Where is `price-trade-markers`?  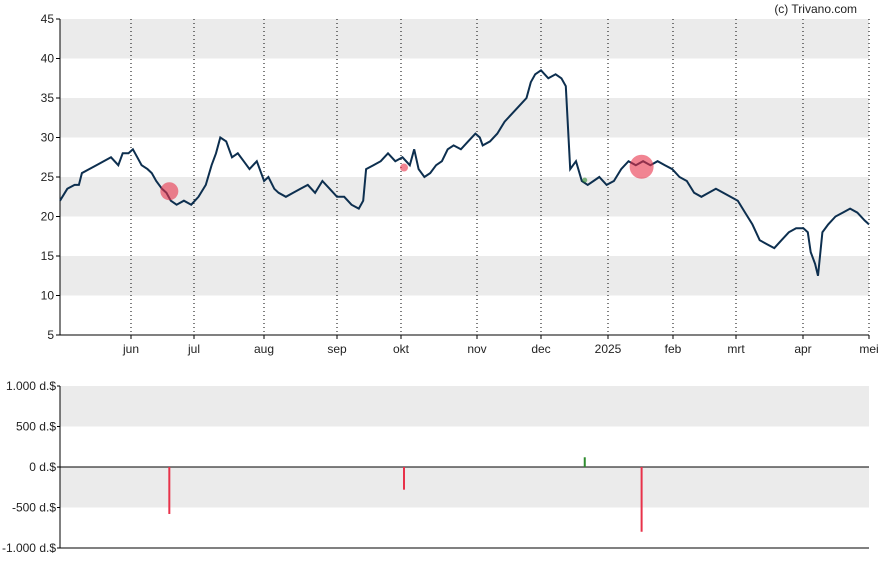
price-trade-markers is located at coordinates (407, 177).